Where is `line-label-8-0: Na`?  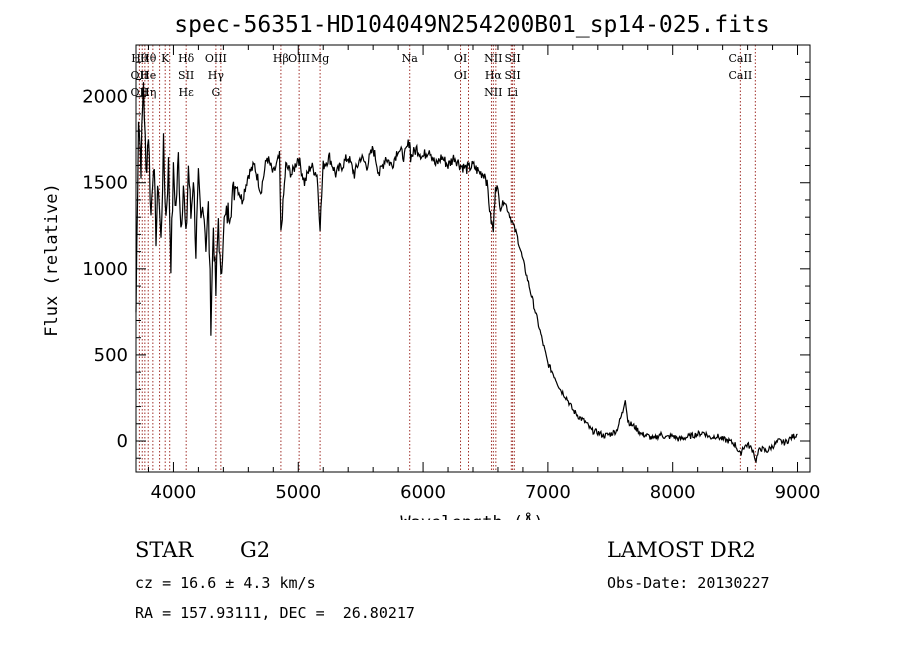
line-label-8-0: Na is located at coordinates (410, 58).